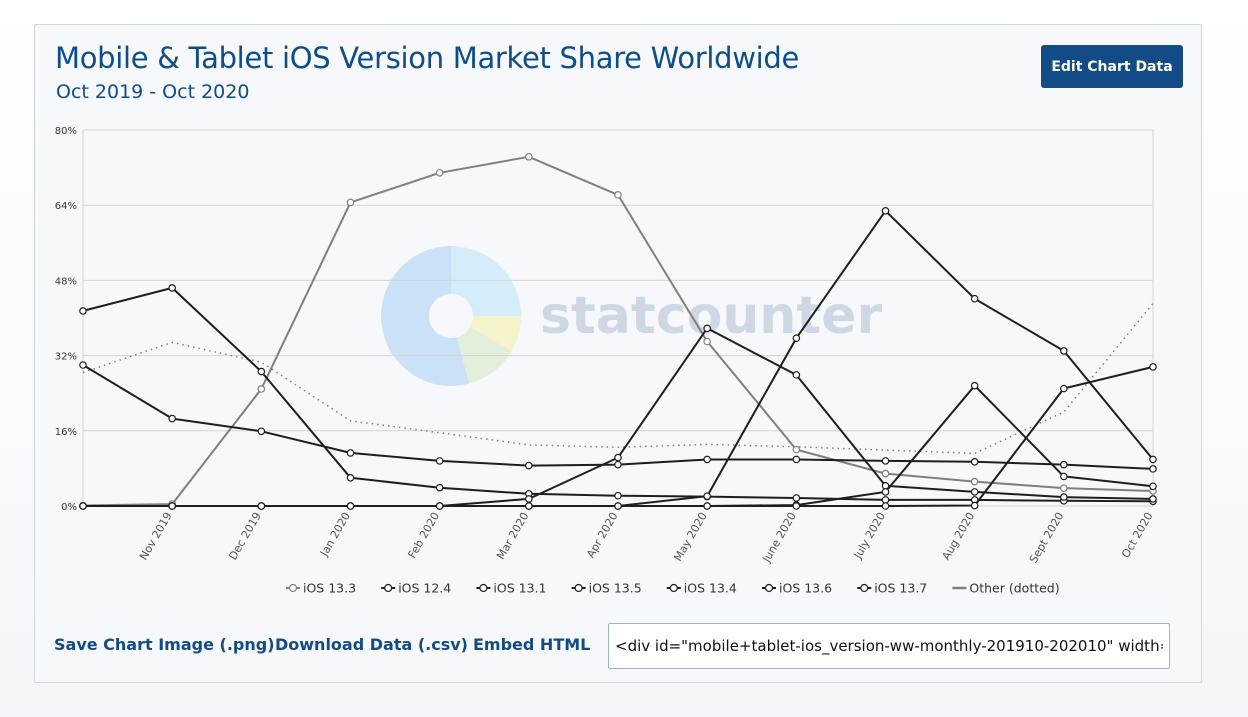 The image size is (1248, 717). Describe the element at coordinates (889, 646) in the screenshot. I see `embed-code-input` at that location.